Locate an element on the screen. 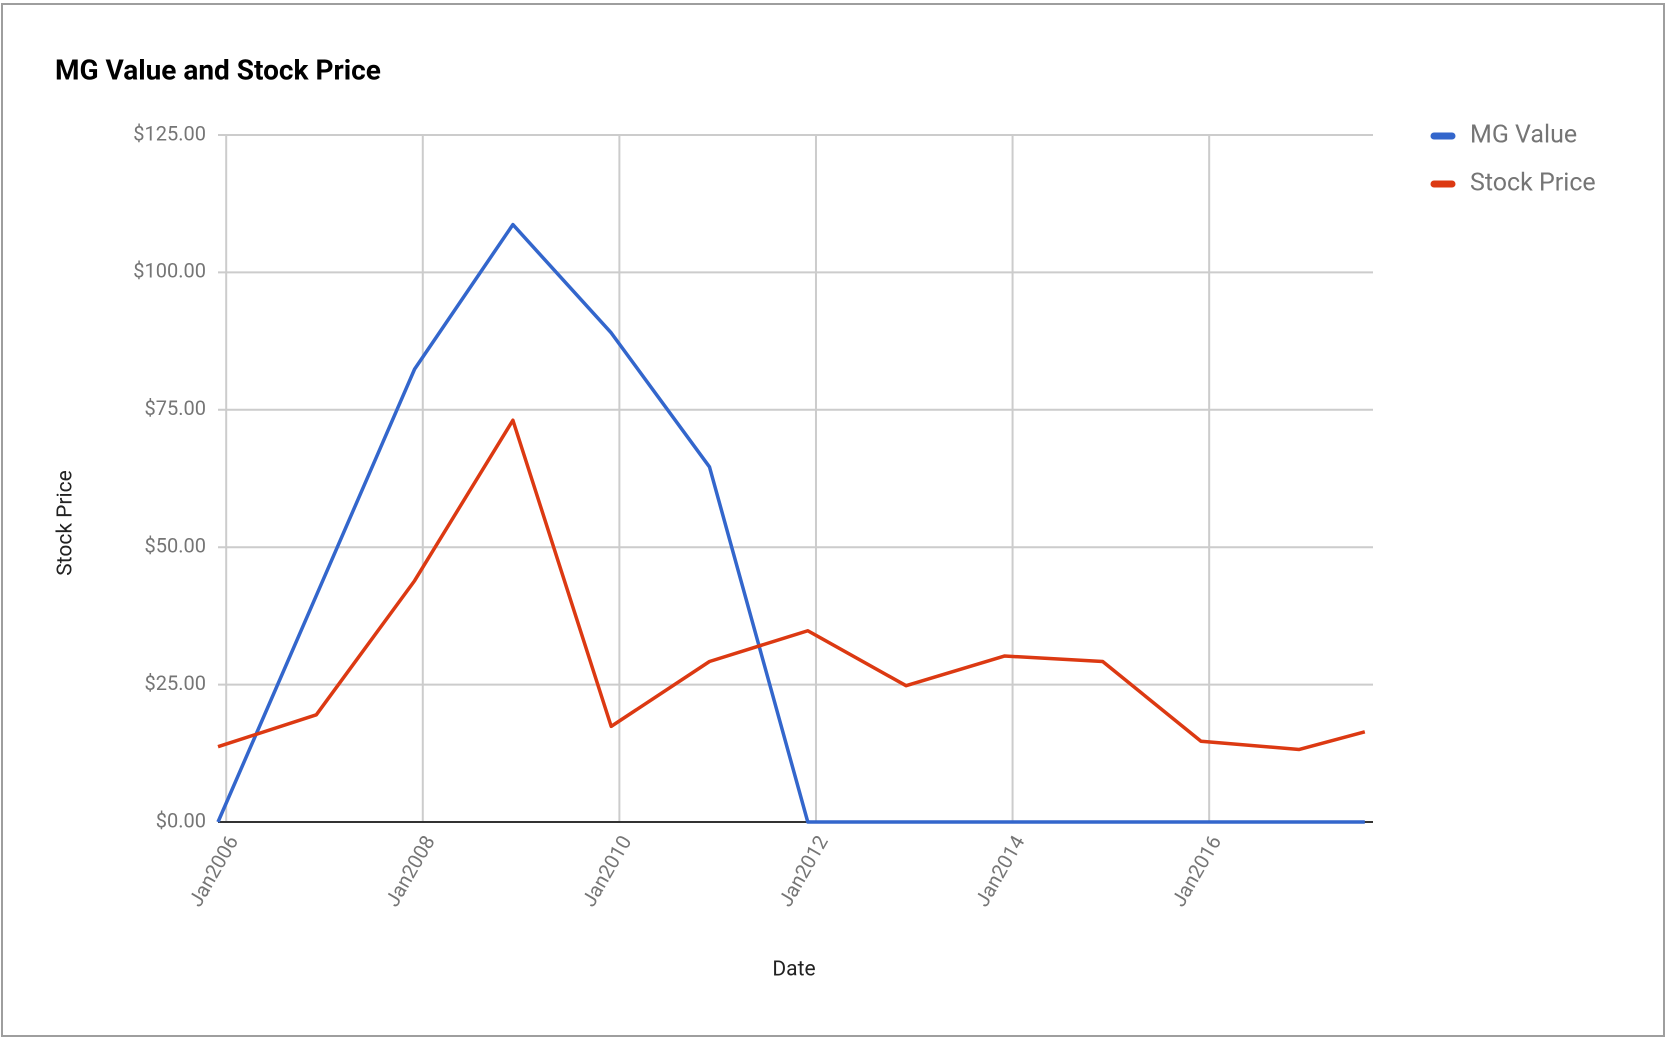 The height and width of the screenshot is (1040, 1668). y-tick-label: $50.00 is located at coordinates (175, 545).